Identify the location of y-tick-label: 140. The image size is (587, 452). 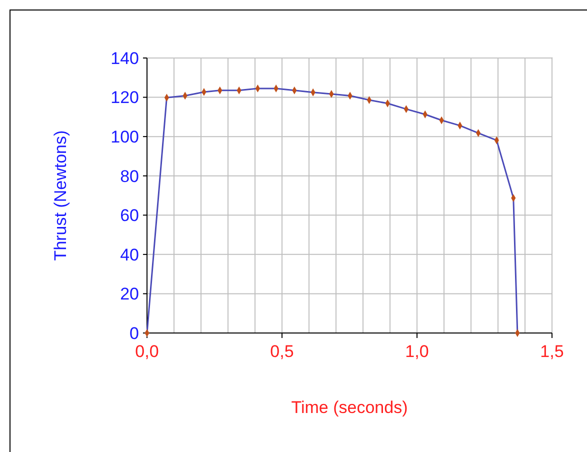
(124, 58).